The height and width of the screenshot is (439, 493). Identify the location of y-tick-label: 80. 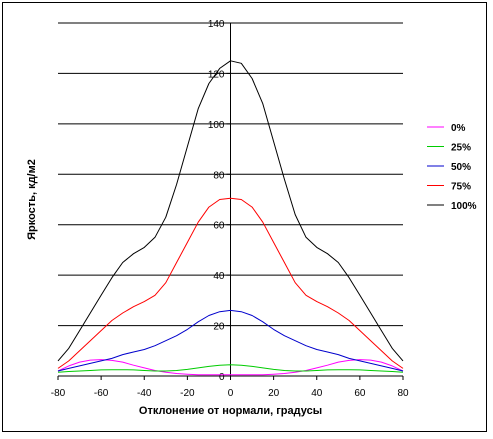
(219, 175).